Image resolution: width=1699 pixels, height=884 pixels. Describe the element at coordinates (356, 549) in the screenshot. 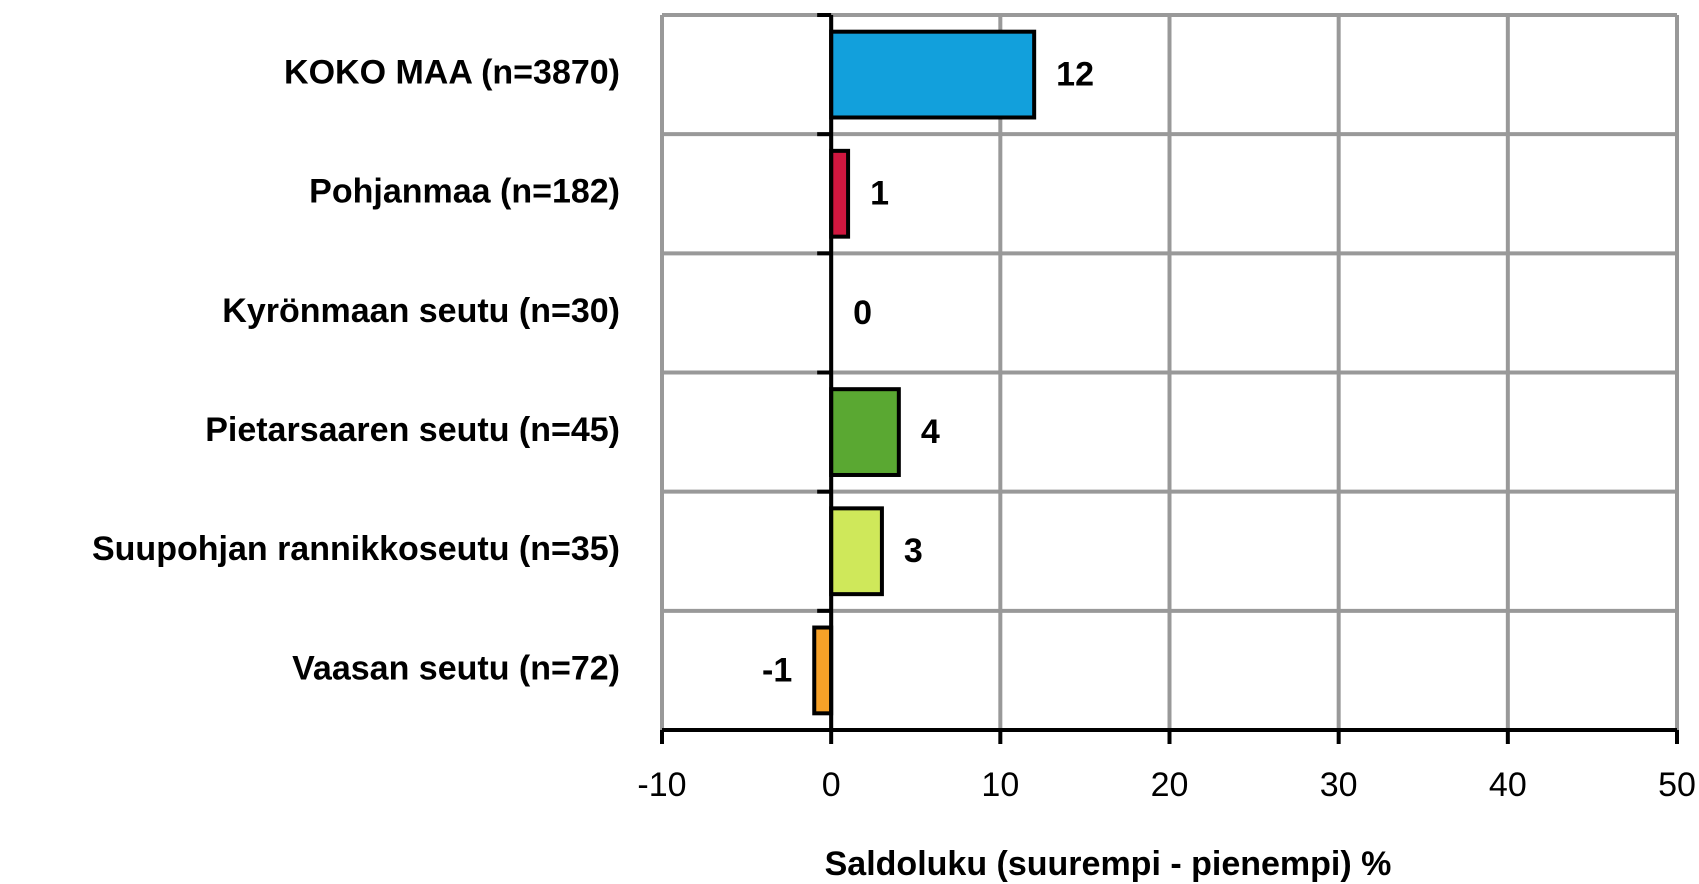

I see `y-tick-label: Suupohjan rannikkoseutu (n=35)` at that location.